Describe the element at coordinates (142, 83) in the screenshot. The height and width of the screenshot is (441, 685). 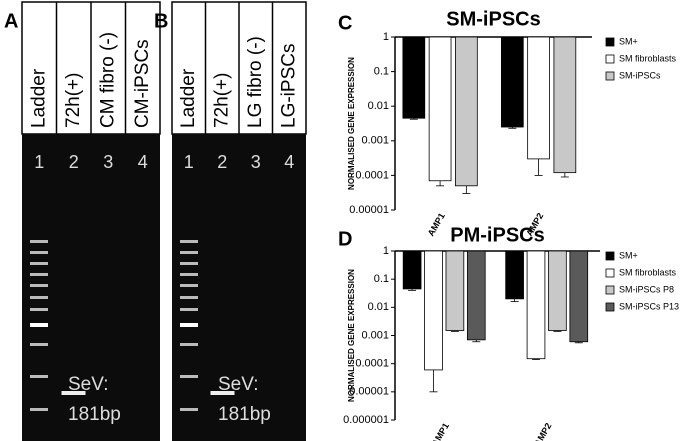
I see `lane-label: CM-iPSCs` at that location.